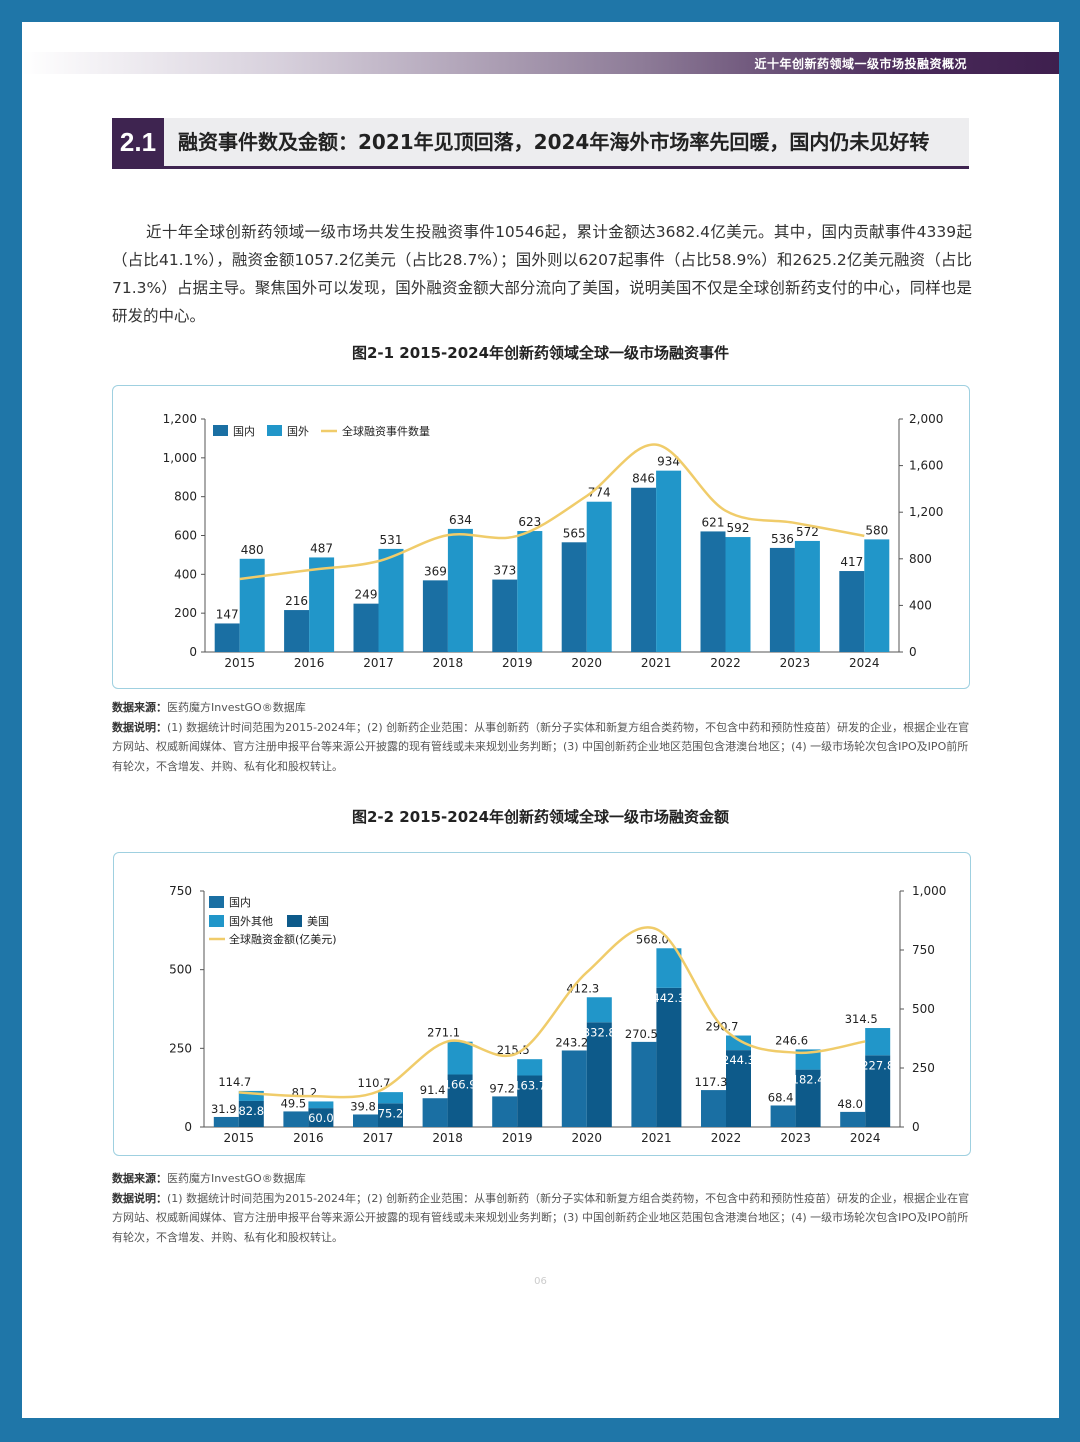 This screenshot has width=1080, height=1442. What do you see at coordinates (599, 1032) in the screenshot?
I see `data-label-usa: 332.8` at bounding box center [599, 1032].